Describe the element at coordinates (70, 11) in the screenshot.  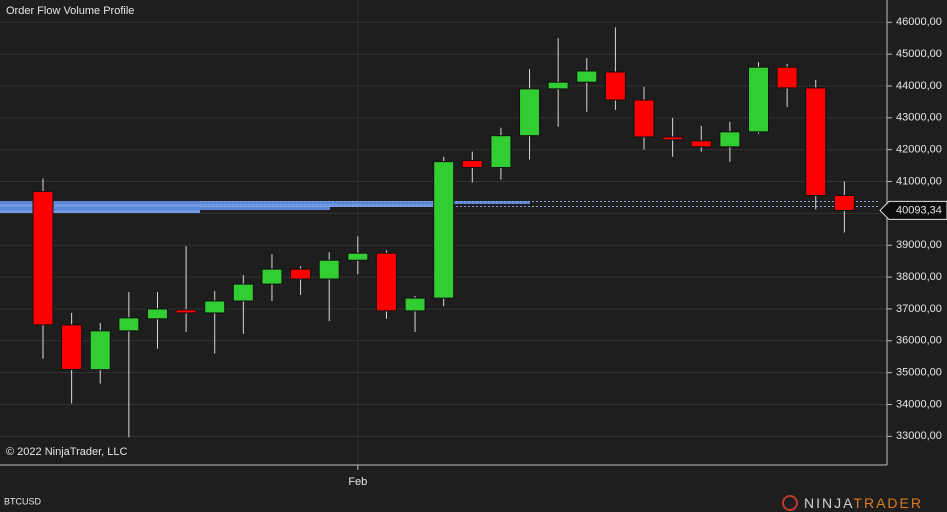
I see `chart-title: Order Flow Volume Profile` at that location.